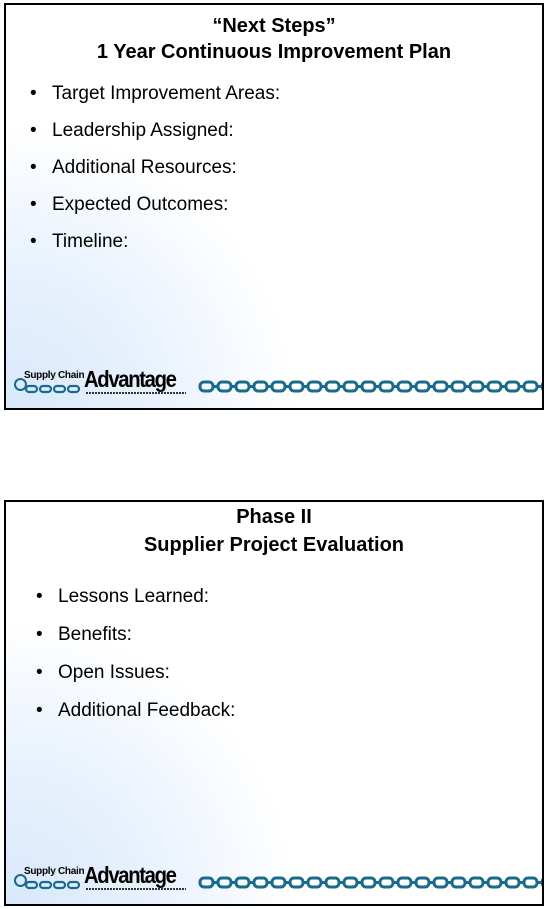 The width and height of the screenshot is (547, 909). What do you see at coordinates (90, 241) in the screenshot?
I see `bullet-text: Timeline:` at bounding box center [90, 241].